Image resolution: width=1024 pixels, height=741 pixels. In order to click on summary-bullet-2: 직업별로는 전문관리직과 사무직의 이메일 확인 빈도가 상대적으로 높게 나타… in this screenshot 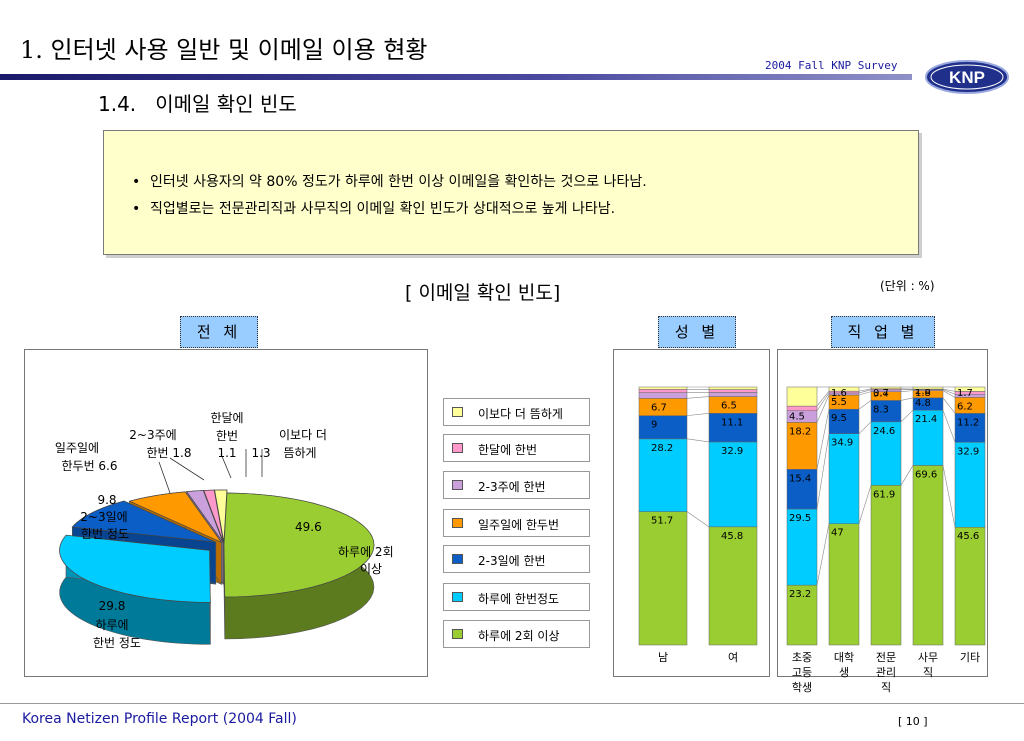, I will do `click(389, 209)`.